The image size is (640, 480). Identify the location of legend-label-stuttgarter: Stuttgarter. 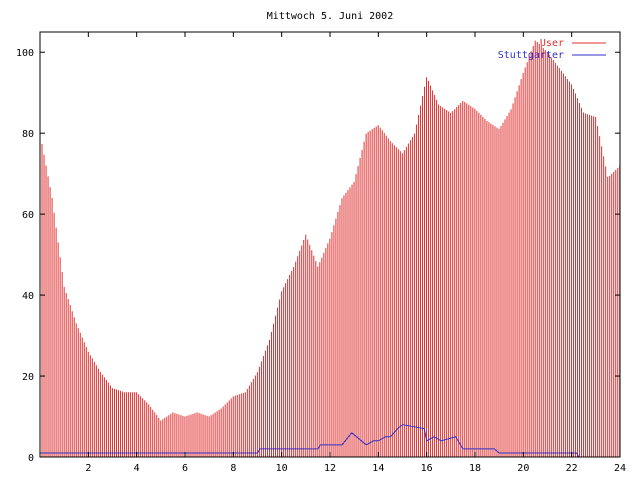
(531, 55).